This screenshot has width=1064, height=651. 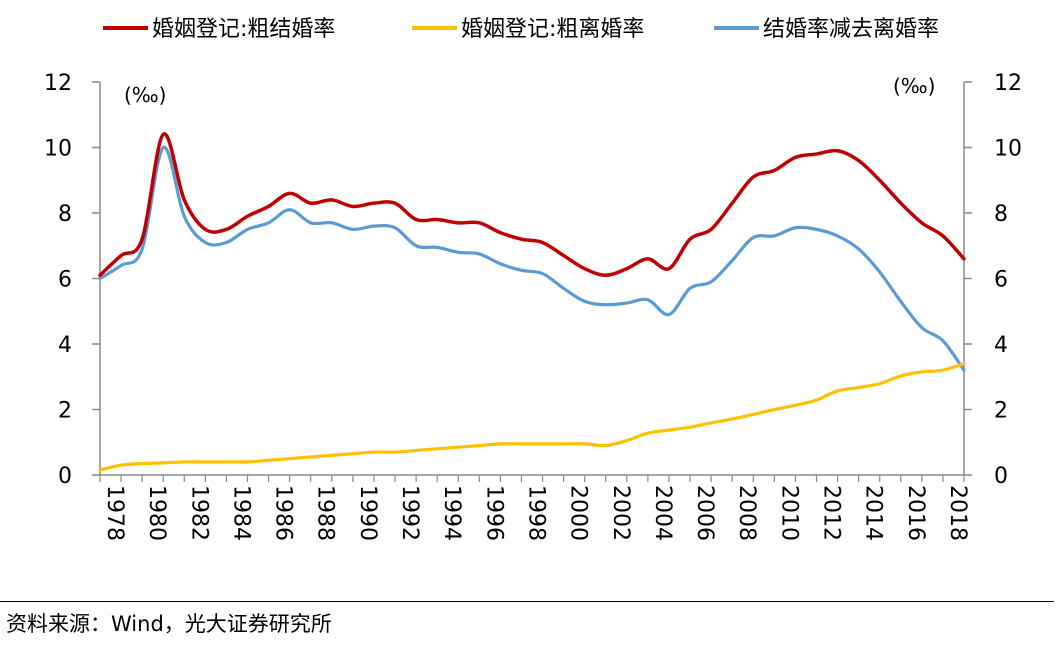 What do you see at coordinates (58, 83) in the screenshot?
I see `y-tick-label-left: 12` at bounding box center [58, 83].